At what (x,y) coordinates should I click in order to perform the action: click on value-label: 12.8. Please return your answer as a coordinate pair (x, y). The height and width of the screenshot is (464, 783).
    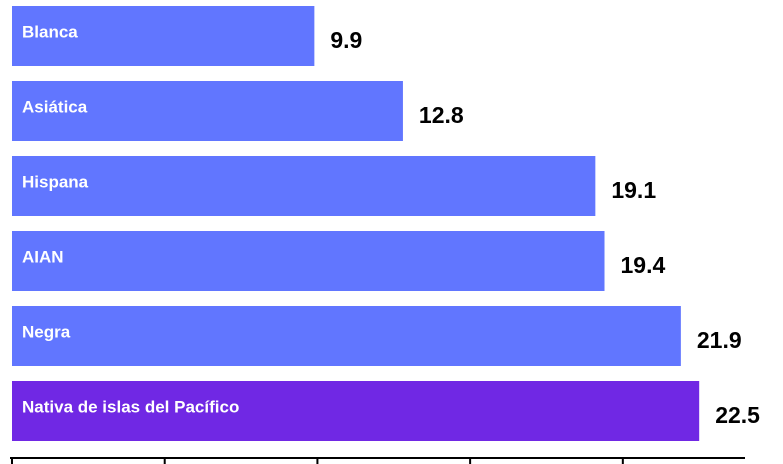
    Looking at the image, I should click on (441, 115).